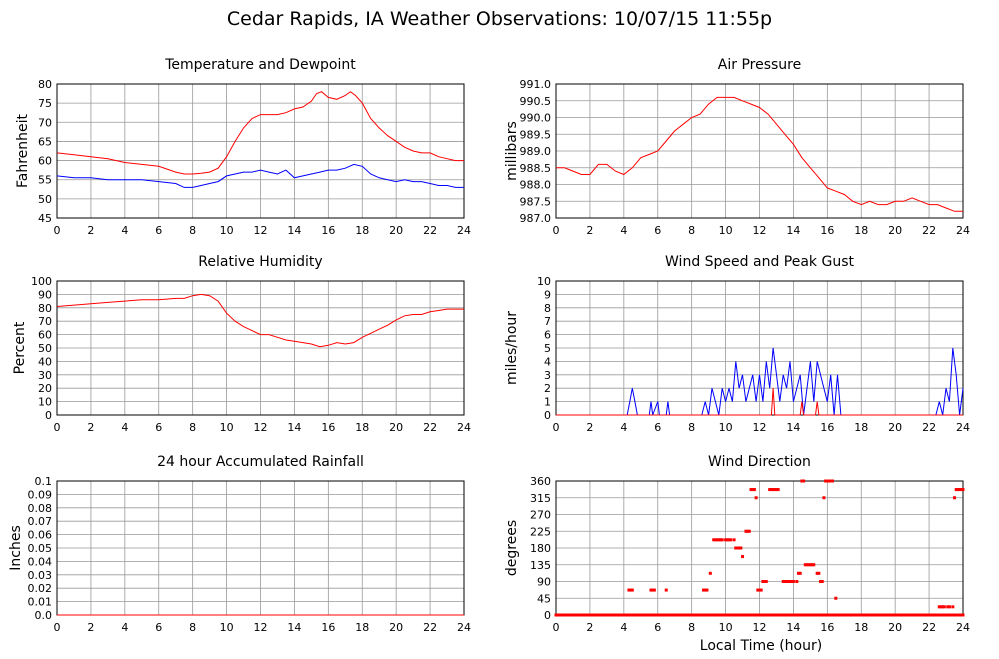 Image resolution: width=999 pixels, height=659 pixels. What do you see at coordinates (227, 230) in the screenshot?
I see `temp-x-tick-label: 10` at bounding box center [227, 230].